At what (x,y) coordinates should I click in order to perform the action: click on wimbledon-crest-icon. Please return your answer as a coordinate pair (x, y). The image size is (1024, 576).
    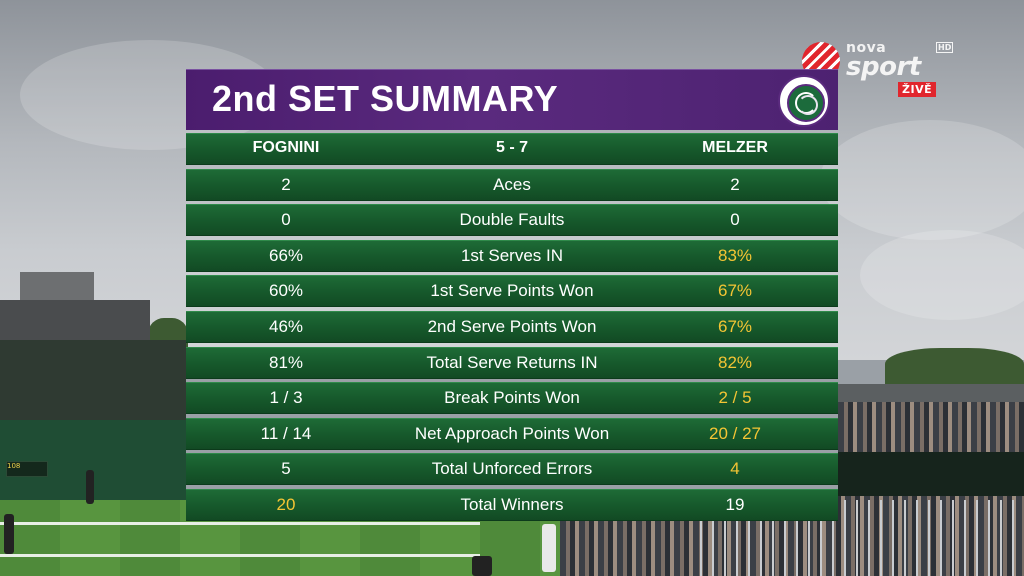
    Looking at the image, I should click on (804, 101).